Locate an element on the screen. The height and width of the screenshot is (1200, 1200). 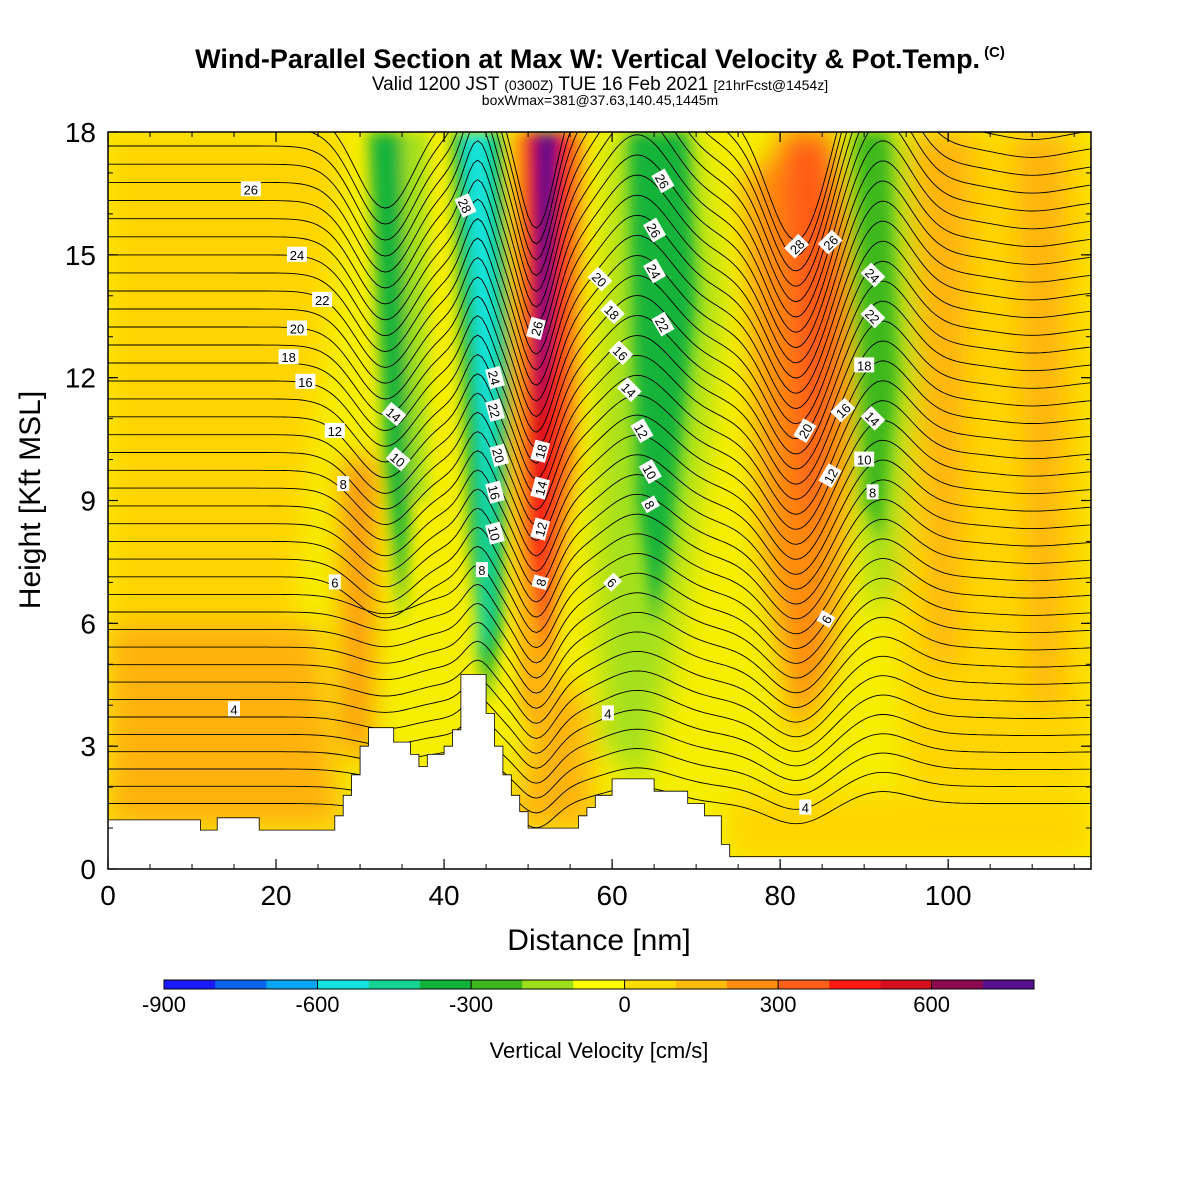
colorbar-tick-label: 0 is located at coordinates (624, 1004).